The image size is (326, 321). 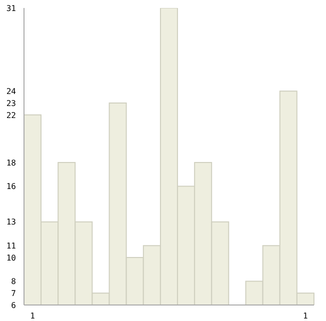 I want to click on y-tick-label: 31, so click(x=11, y=8).